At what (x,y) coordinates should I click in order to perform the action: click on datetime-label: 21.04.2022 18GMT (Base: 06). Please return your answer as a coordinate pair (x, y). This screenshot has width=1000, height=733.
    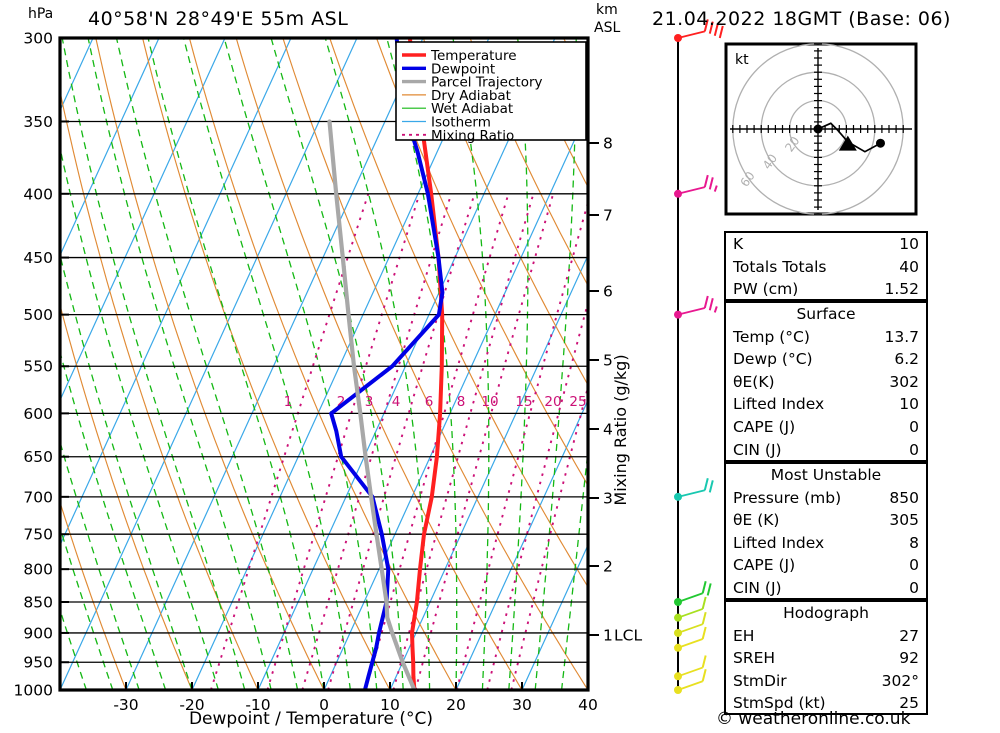
    Looking at the image, I should click on (801, 19).